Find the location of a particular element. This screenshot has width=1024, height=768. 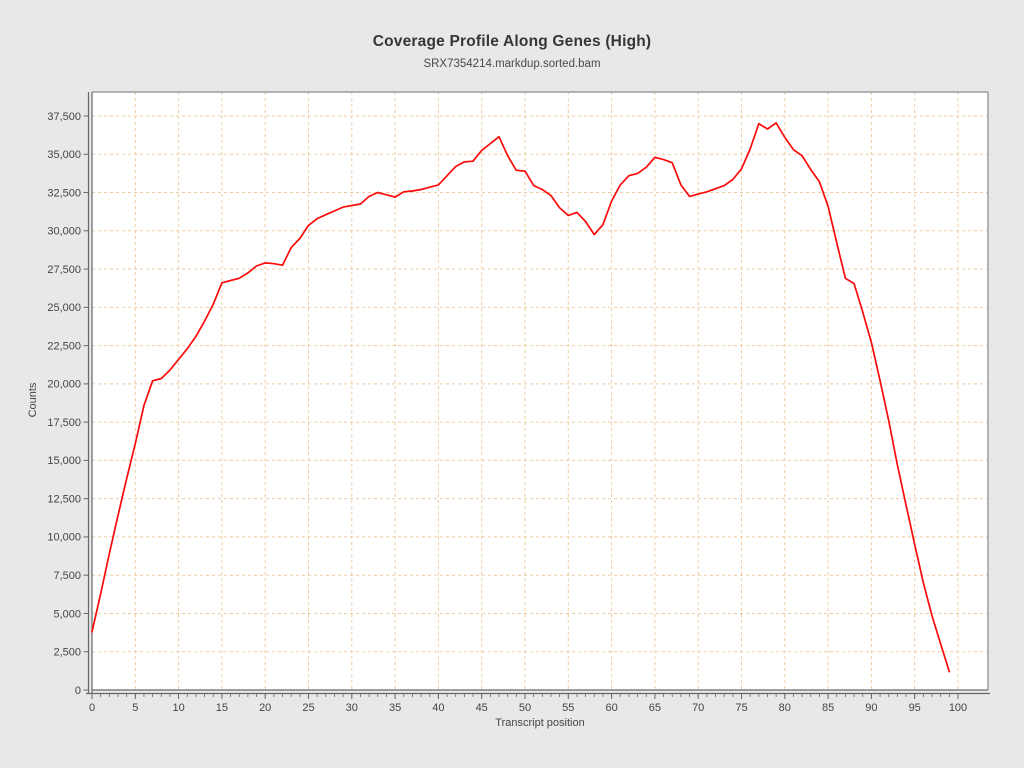

y-tick-label: 32,500 is located at coordinates (64, 193).